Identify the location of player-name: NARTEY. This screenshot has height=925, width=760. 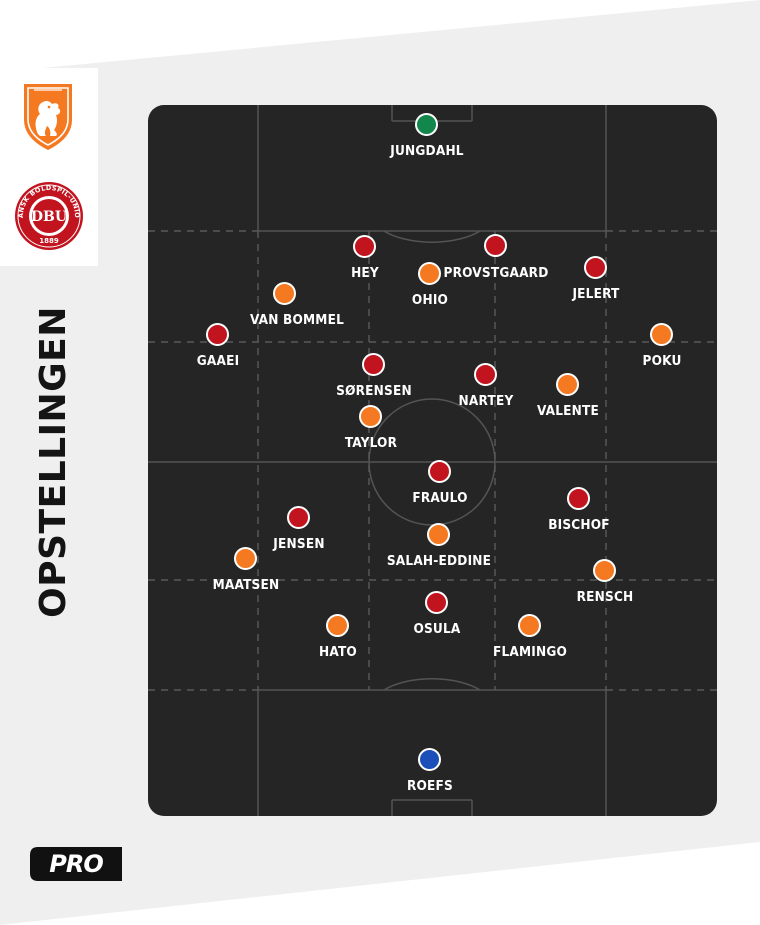
(486, 401).